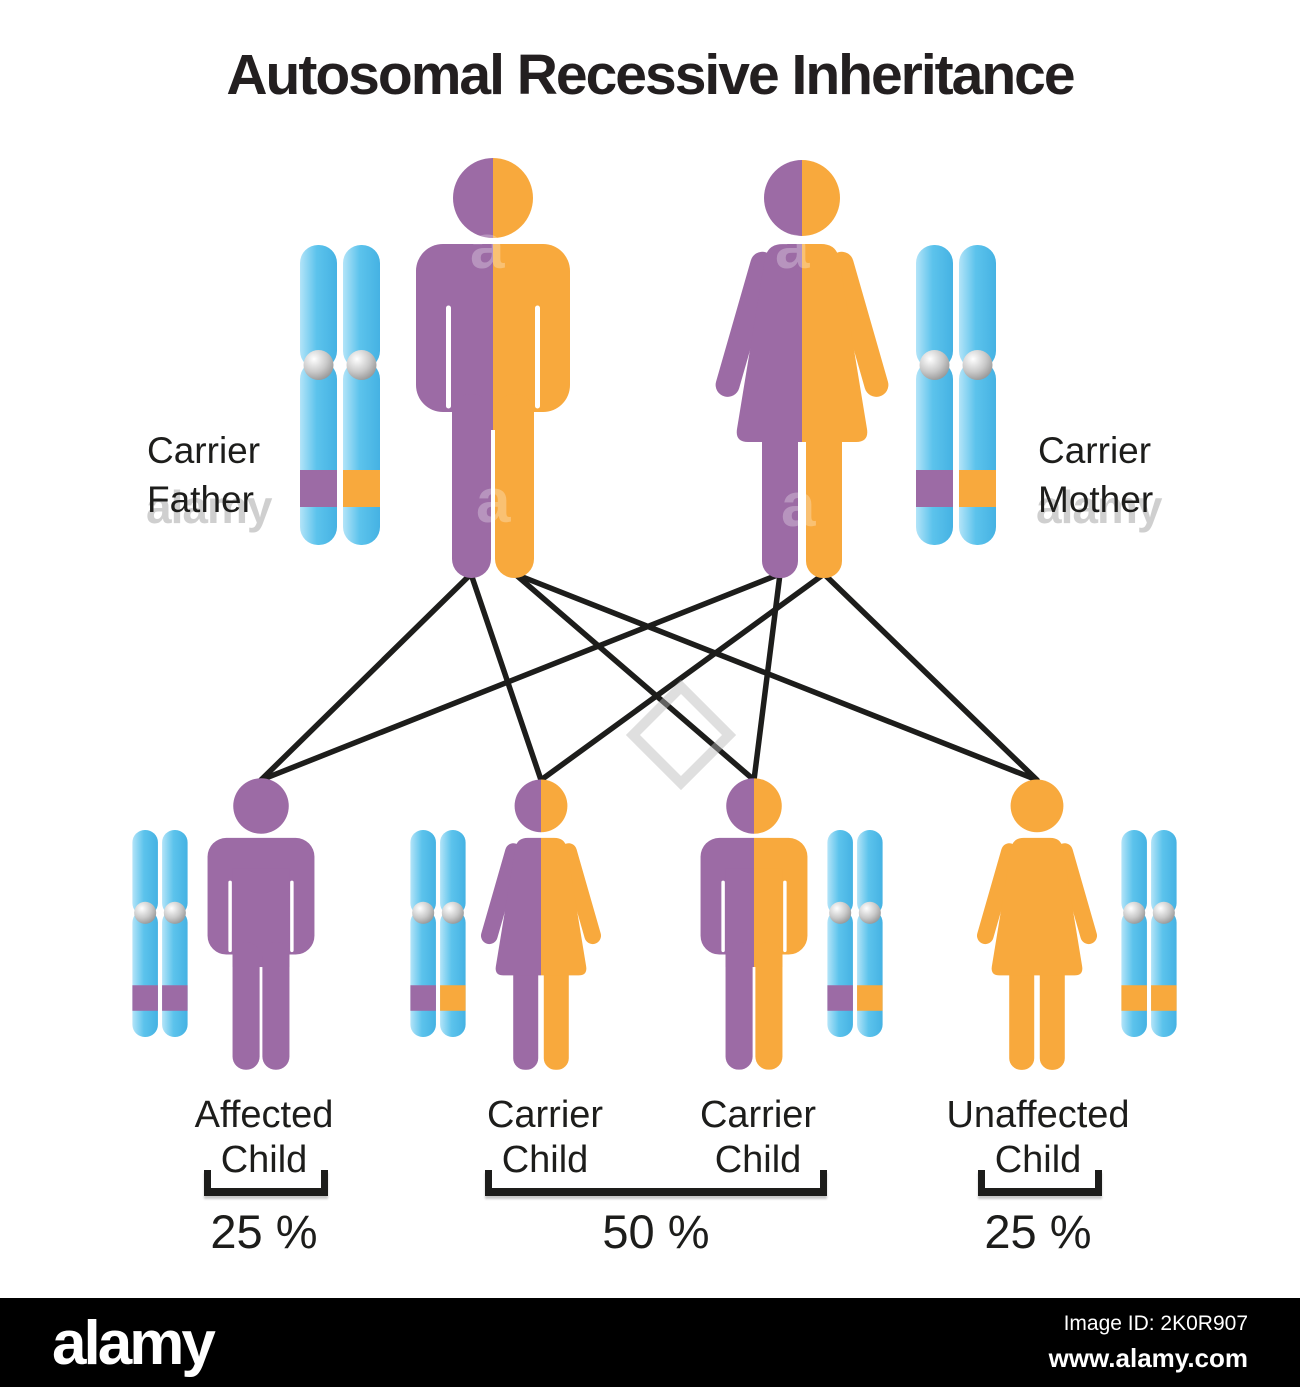 The height and width of the screenshot is (1387, 1300). Describe the element at coordinates (1040, 1183) in the screenshot. I see `probability-bracket-25-right` at that location.